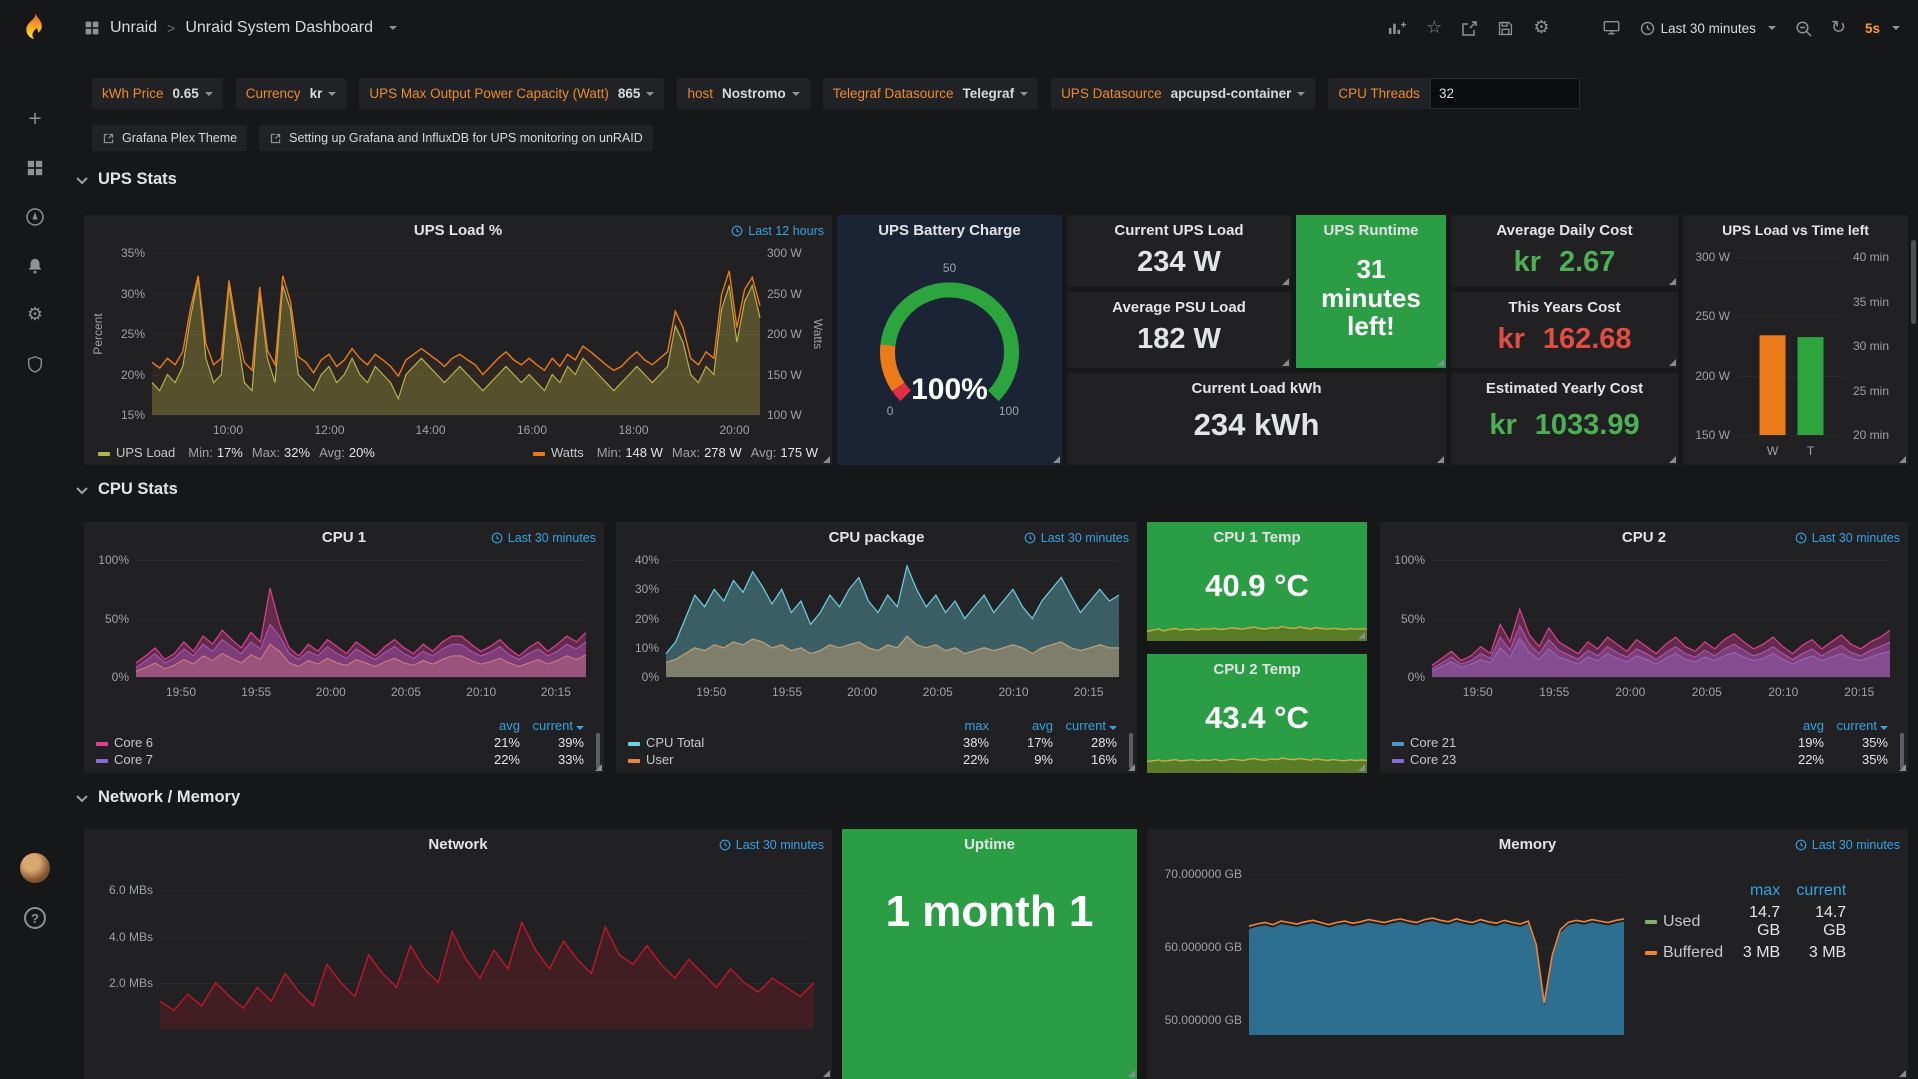 Image resolution: width=1918 pixels, height=1079 pixels. What do you see at coordinates (1913, 282) in the screenshot?
I see `page-scrollbar` at bounding box center [1913, 282].